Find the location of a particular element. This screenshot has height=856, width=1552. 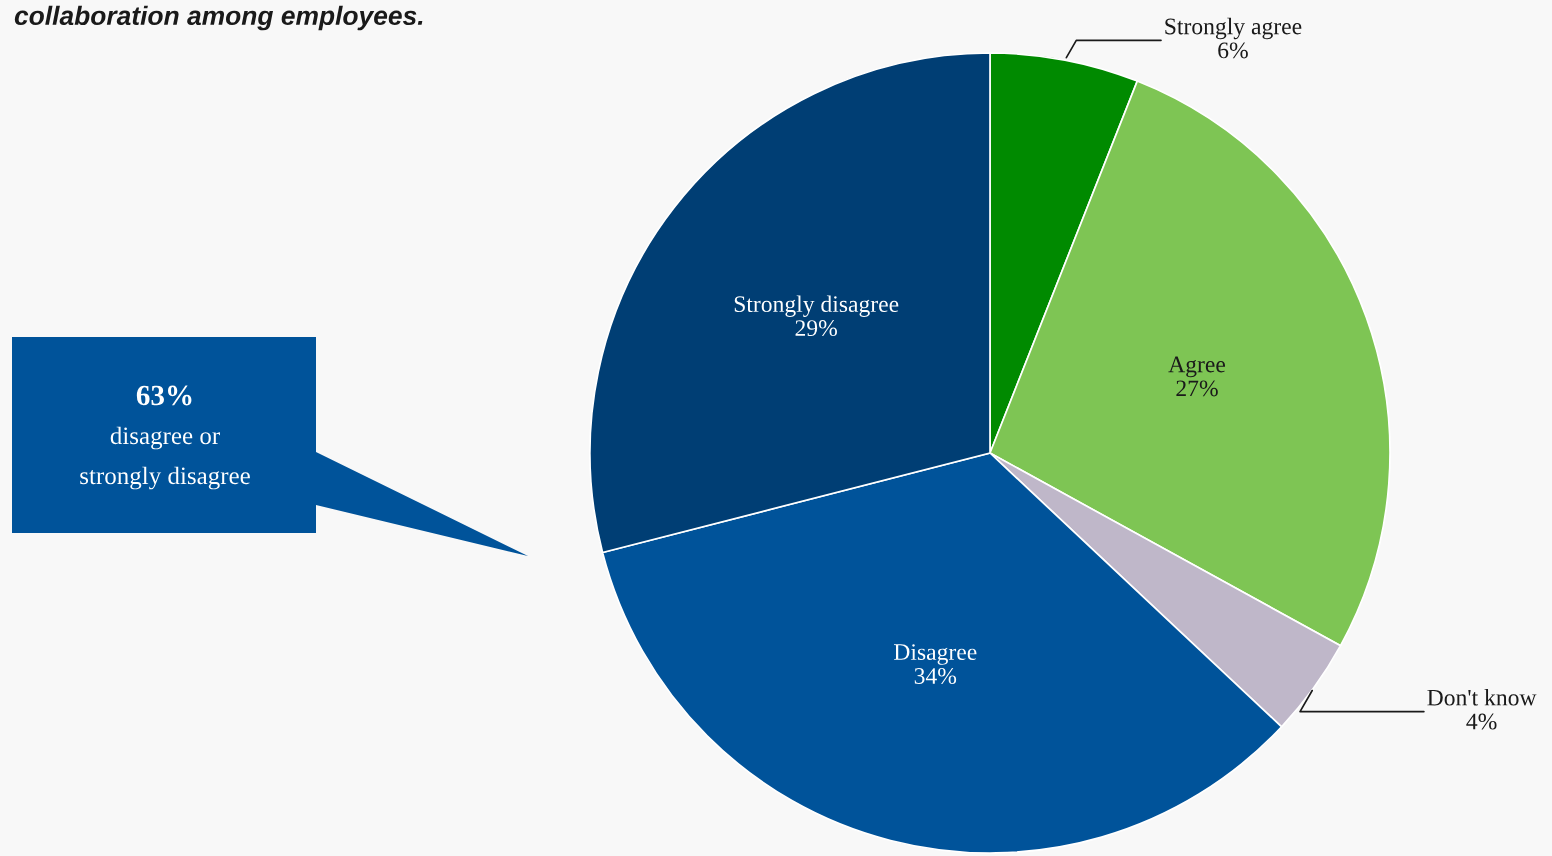

slice-label: Strongly disagree is located at coordinates (816, 306).